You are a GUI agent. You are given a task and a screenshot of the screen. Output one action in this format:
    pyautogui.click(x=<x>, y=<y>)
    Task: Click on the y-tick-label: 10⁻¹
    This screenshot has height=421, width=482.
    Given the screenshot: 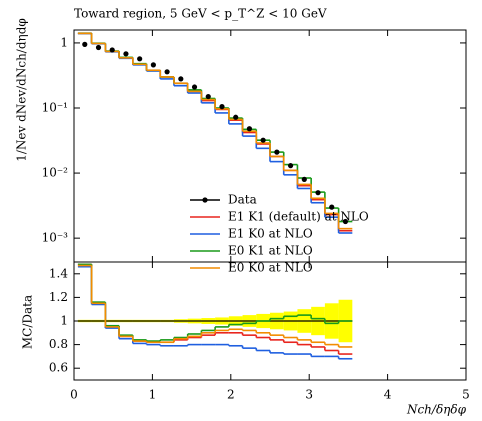 What is the action you would take?
    pyautogui.click(x=55, y=108)
    